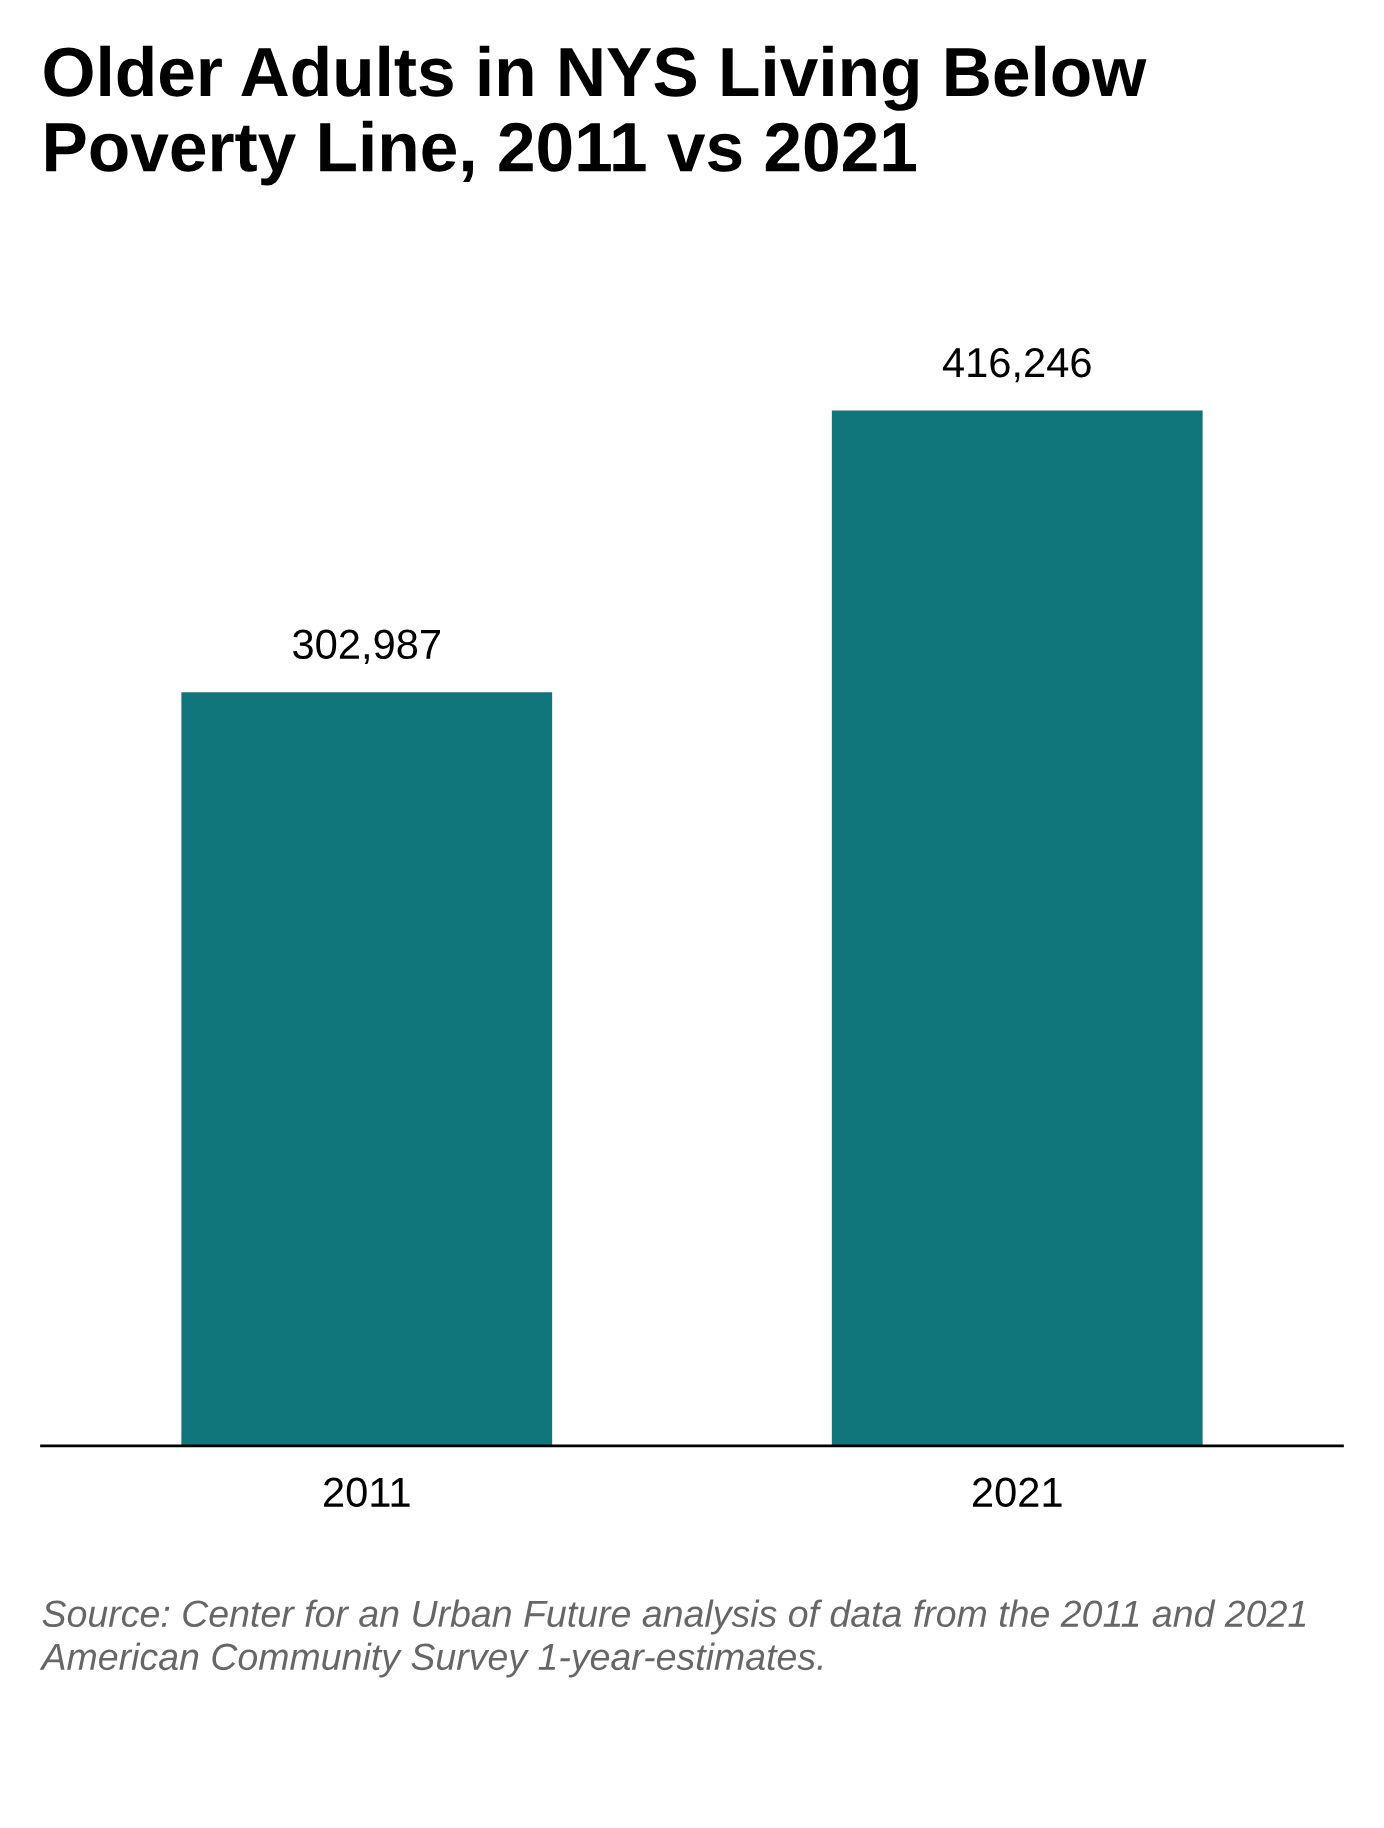  I want to click on x-tick-label: 2021, so click(1017, 1492).